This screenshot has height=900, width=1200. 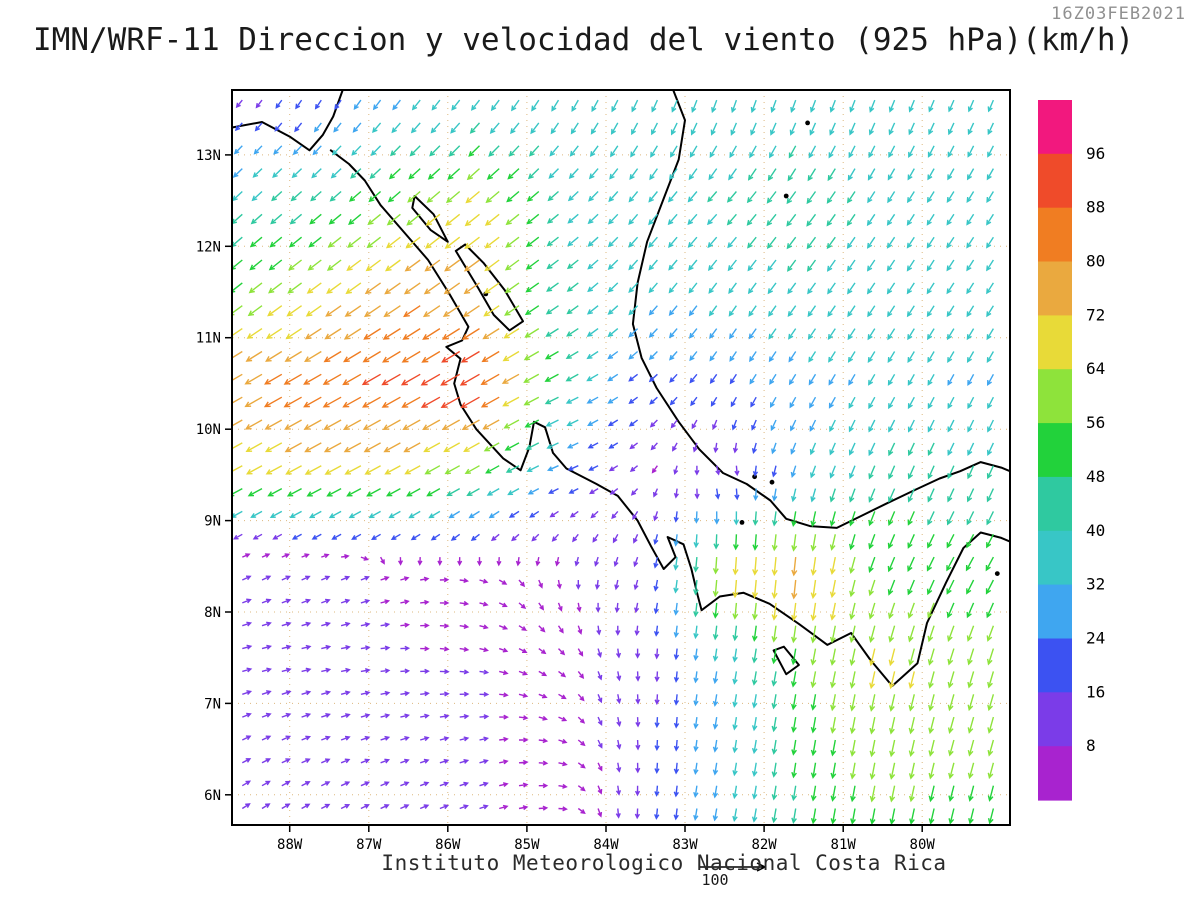 What do you see at coordinates (1095, 153) in the screenshot?
I see `colorbar-label: 96` at bounding box center [1095, 153].